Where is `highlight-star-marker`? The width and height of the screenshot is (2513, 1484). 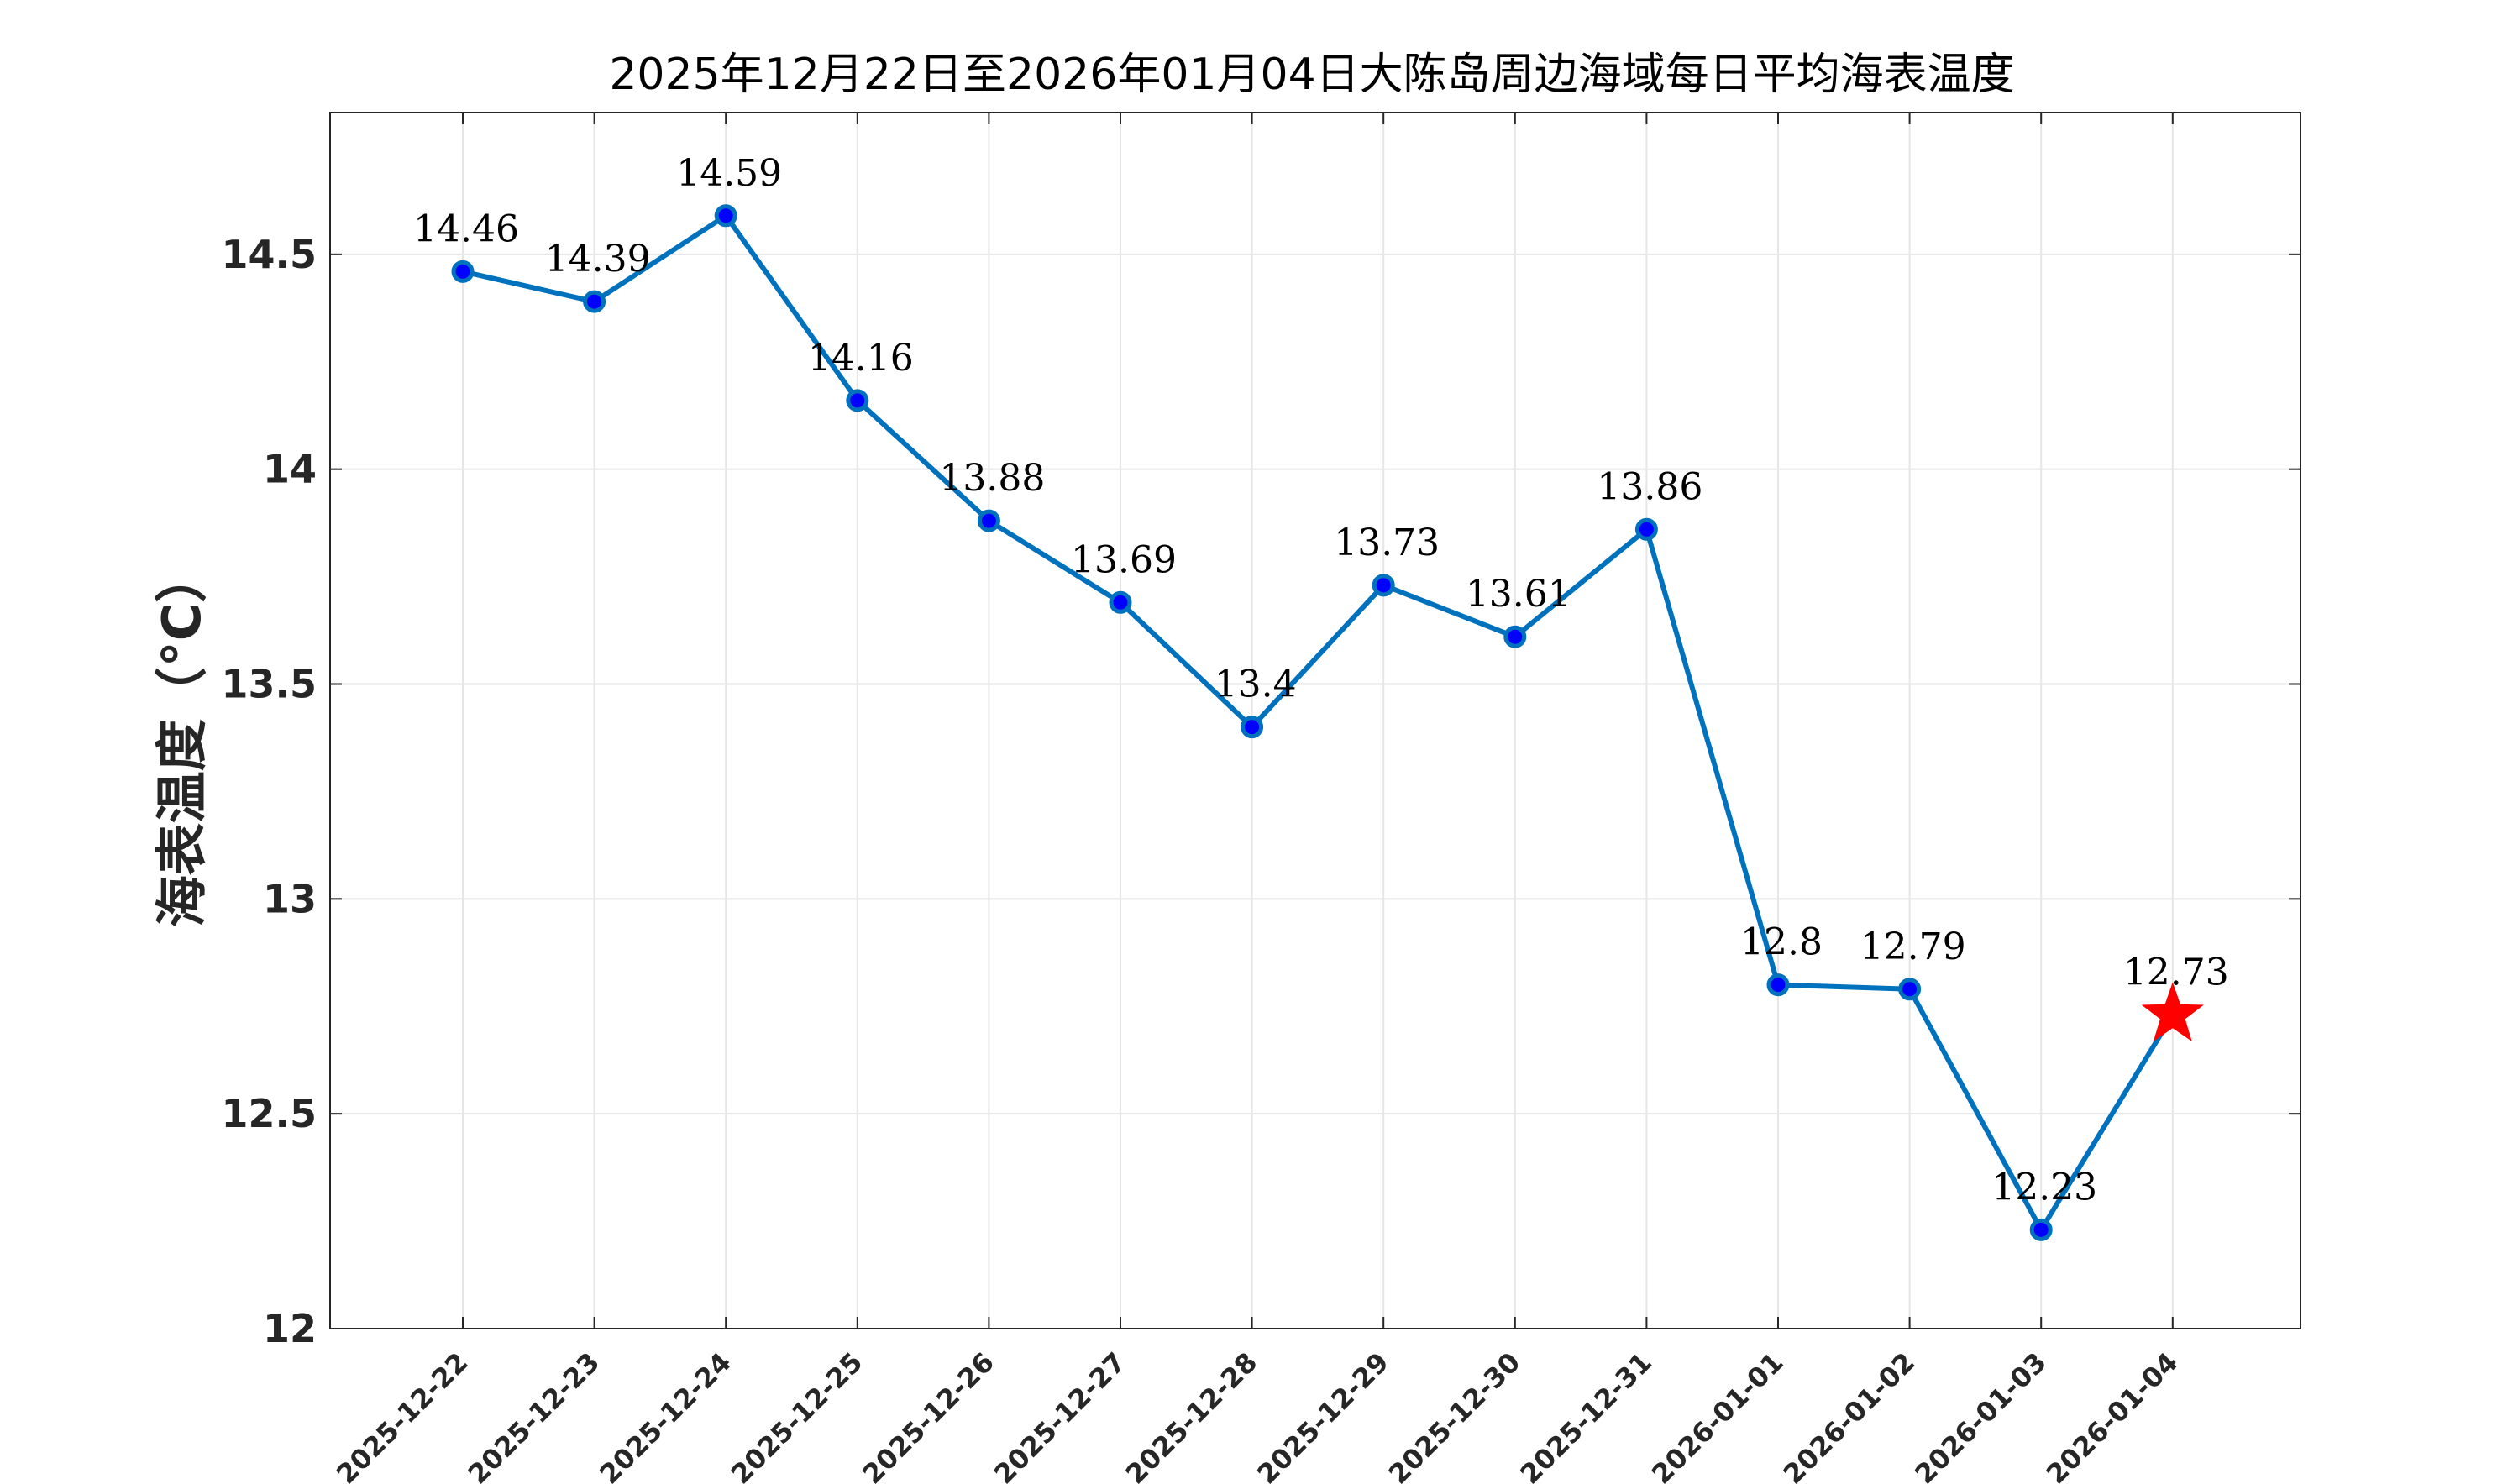
highlight-star-marker is located at coordinates (2173, 1012).